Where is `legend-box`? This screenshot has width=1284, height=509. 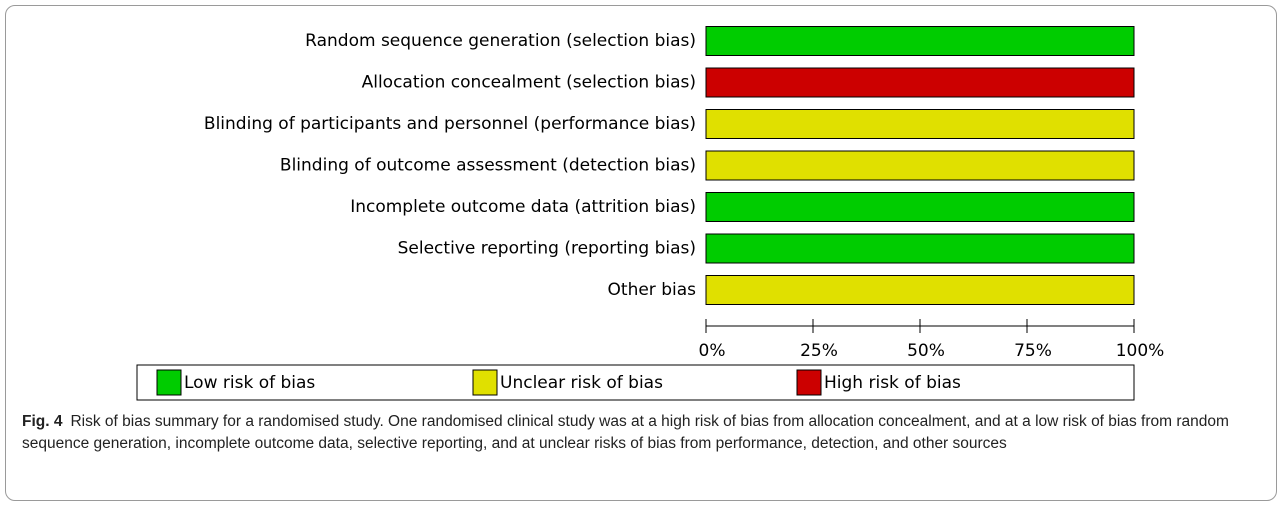
legend-box is located at coordinates (635, 382).